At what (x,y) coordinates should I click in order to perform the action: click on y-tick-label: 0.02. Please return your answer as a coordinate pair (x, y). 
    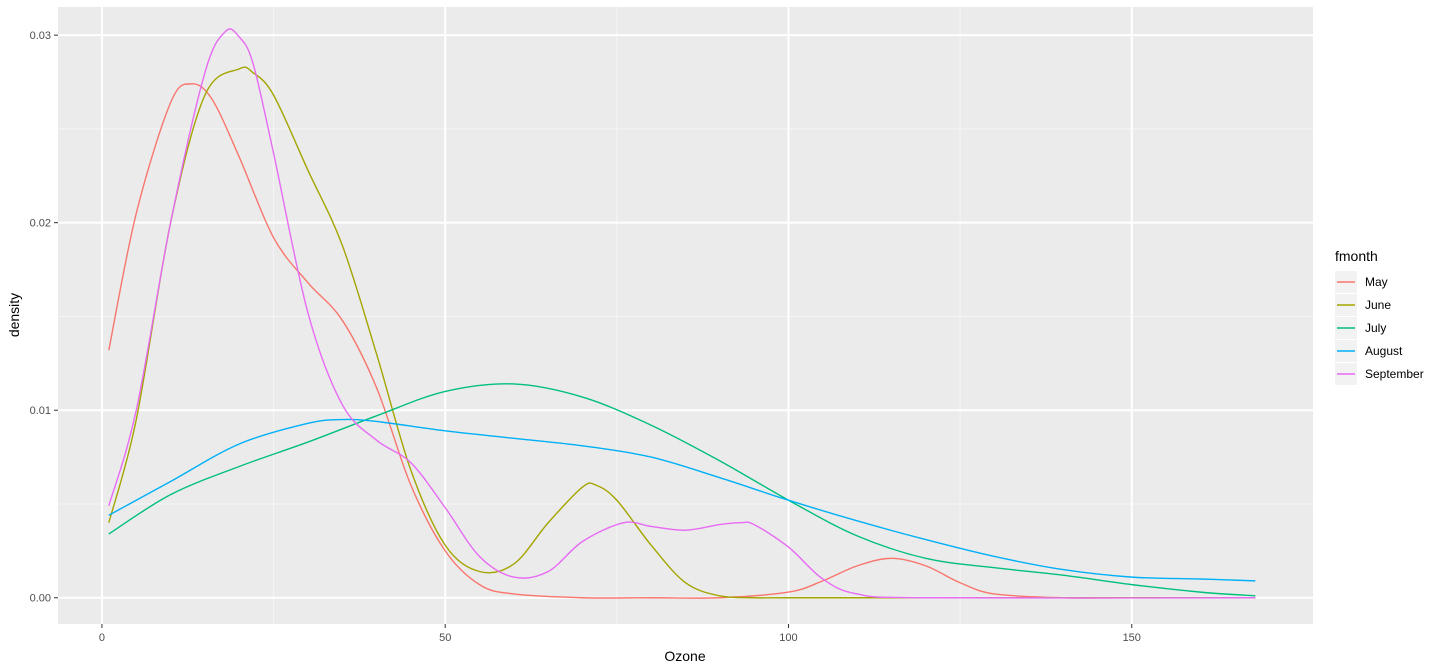
    Looking at the image, I should click on (40, 224).